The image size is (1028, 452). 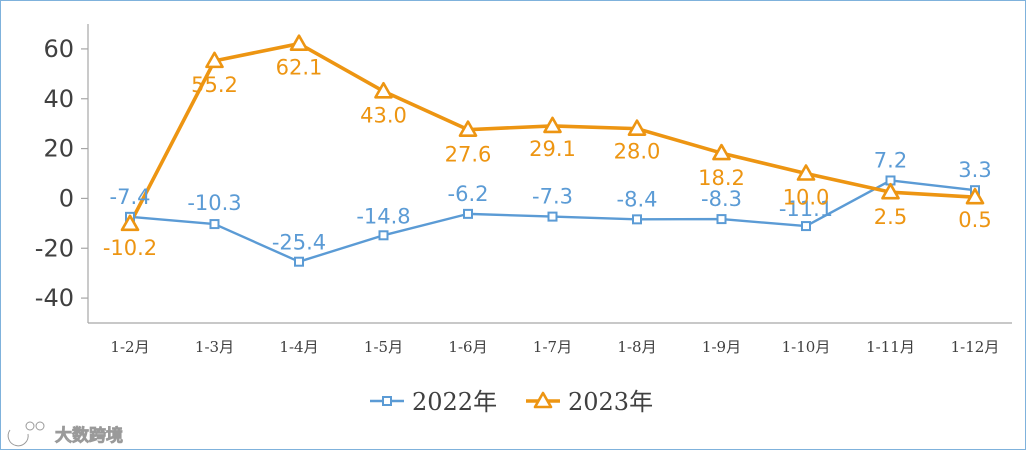 What do you see at coordinates (890, 347) in the screenshot?
I see `x-tick-label: 1-11月` at bounding box center [890, 347].